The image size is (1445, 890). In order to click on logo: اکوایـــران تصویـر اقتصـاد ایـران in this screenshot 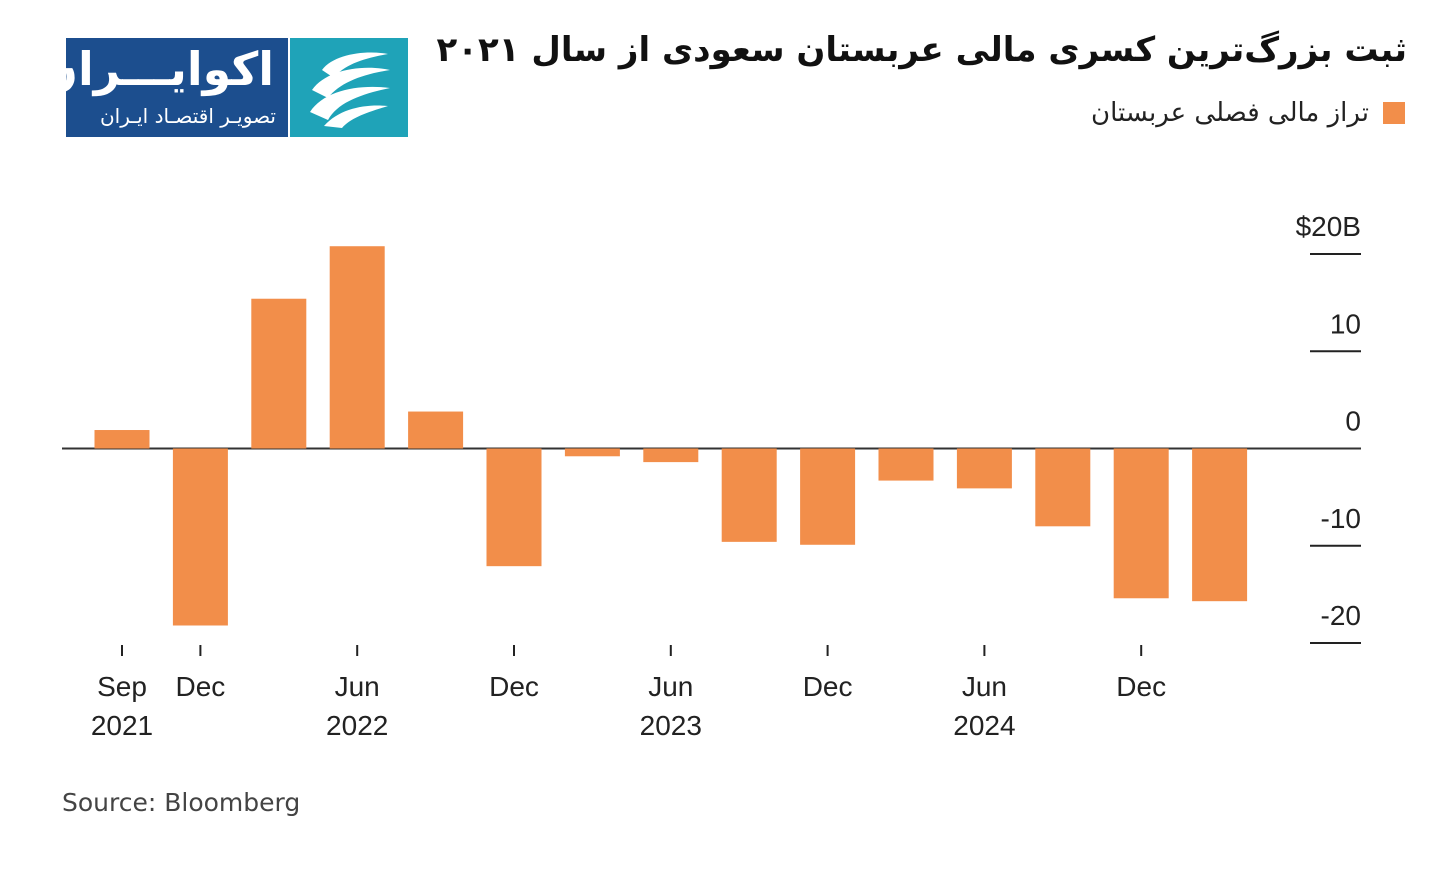, I will do `click(223, 87)`.